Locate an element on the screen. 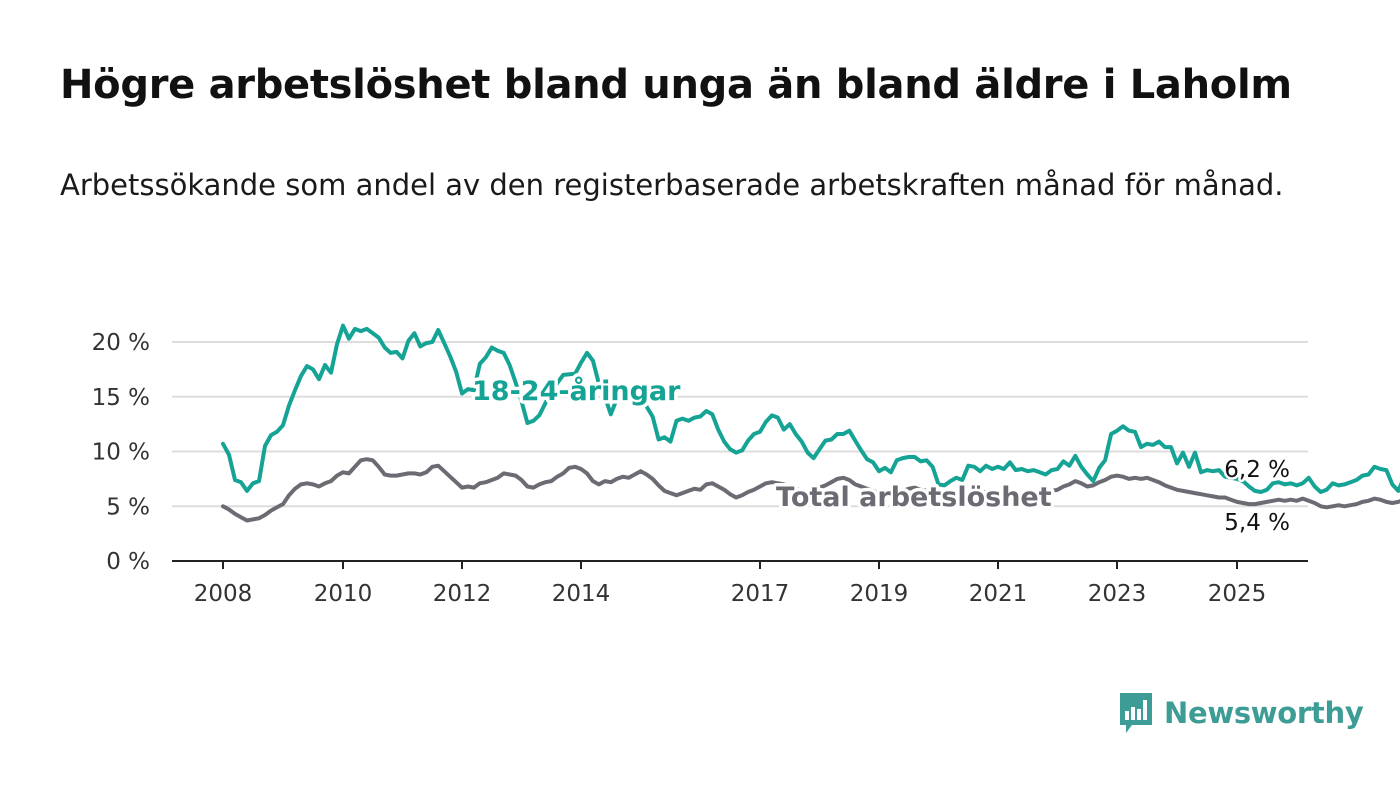  end-value-youth: 6,2 % is located at coordinates (1257, 470).